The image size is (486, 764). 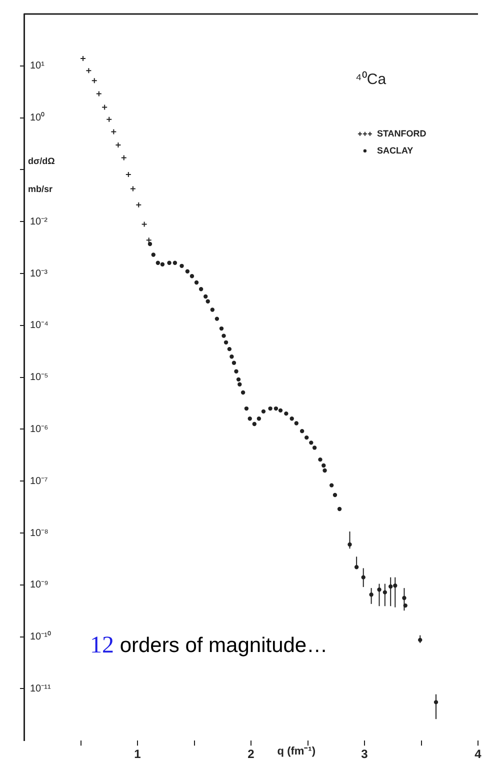 I want to click on x-axis-title: q (fm⁻¹), so click(x=296, y=752).